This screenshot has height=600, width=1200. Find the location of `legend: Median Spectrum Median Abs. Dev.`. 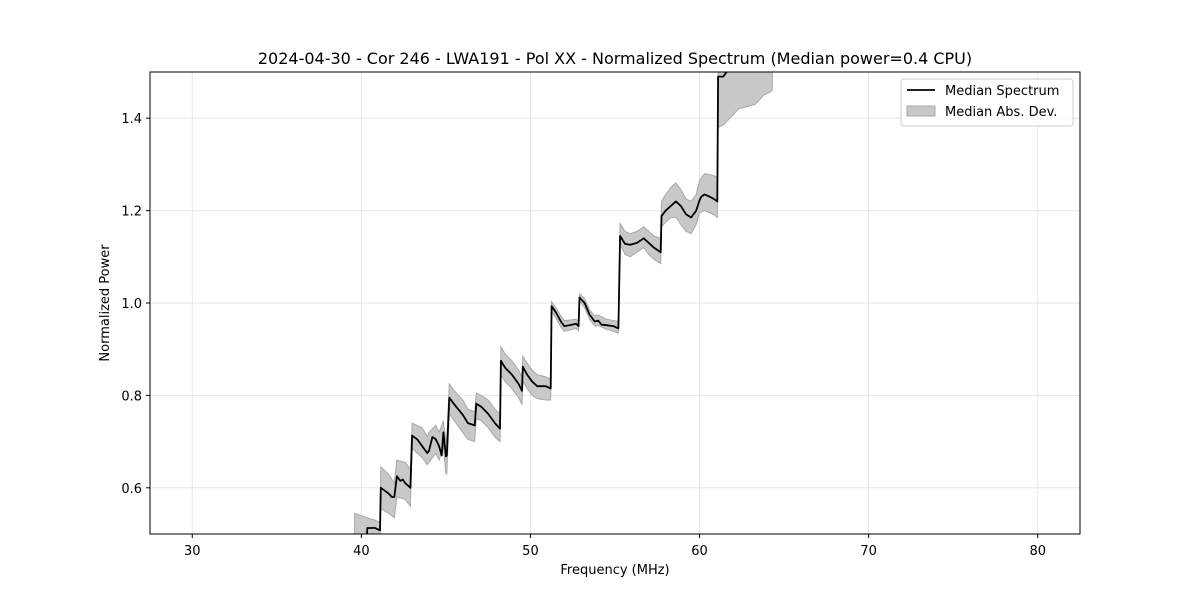

legend: Median Spectrum Median Abs. Dev. is located at coordinates (987, 102).